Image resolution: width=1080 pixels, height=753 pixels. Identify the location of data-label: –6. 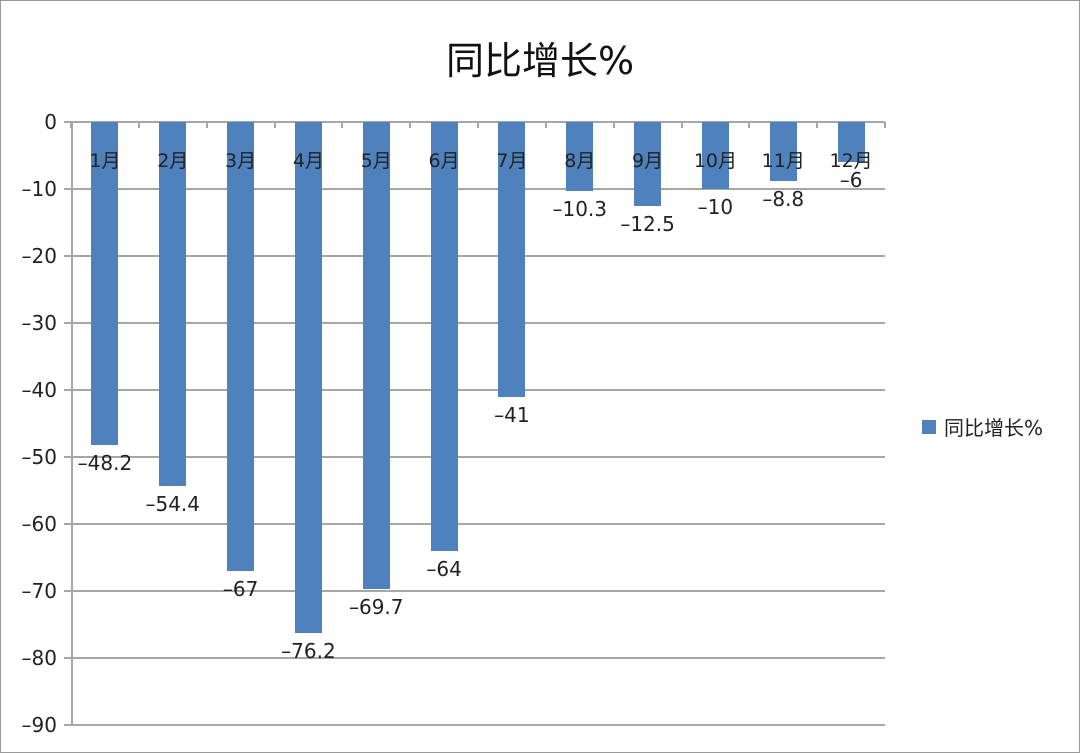
(851, 180).